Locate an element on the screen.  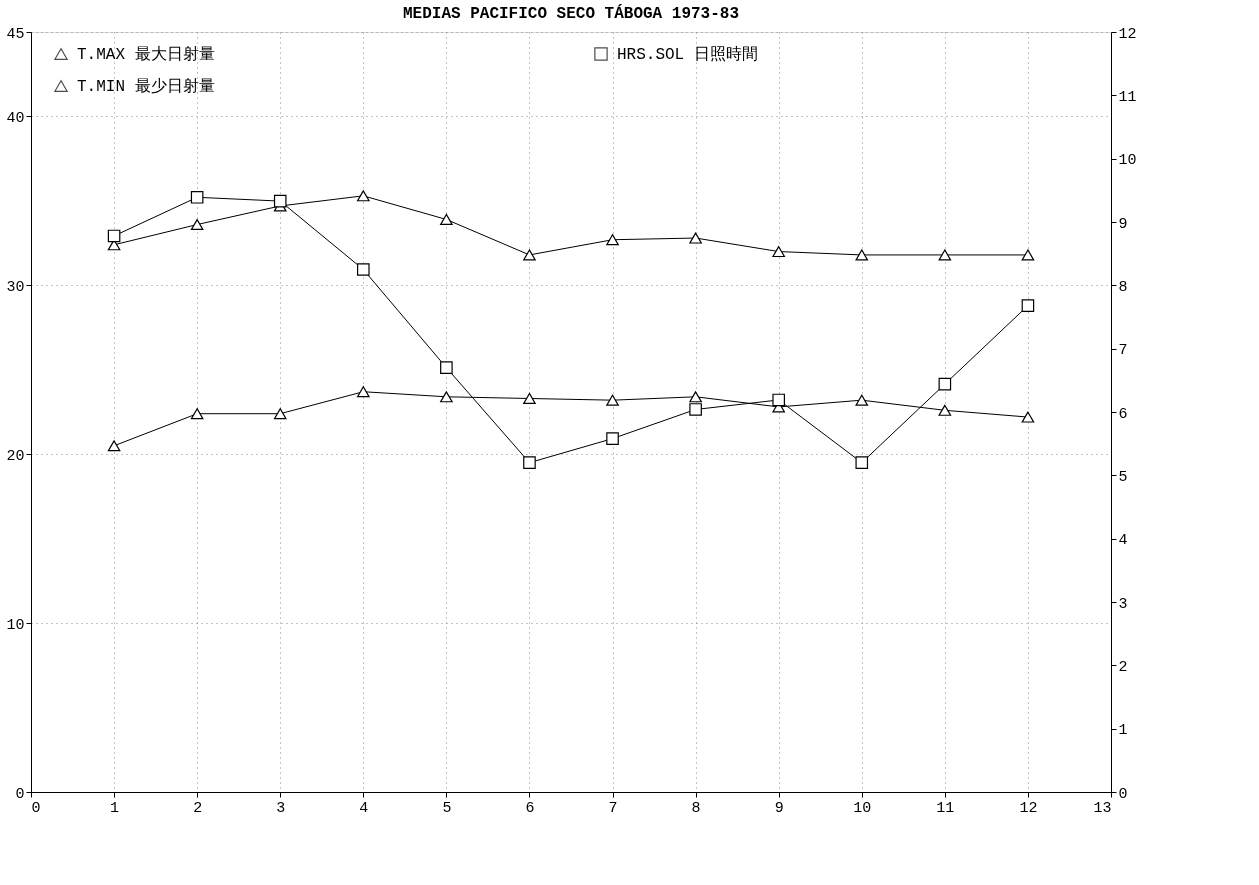
y2-tick-label: 12 is located at coordinates (1127, 34).